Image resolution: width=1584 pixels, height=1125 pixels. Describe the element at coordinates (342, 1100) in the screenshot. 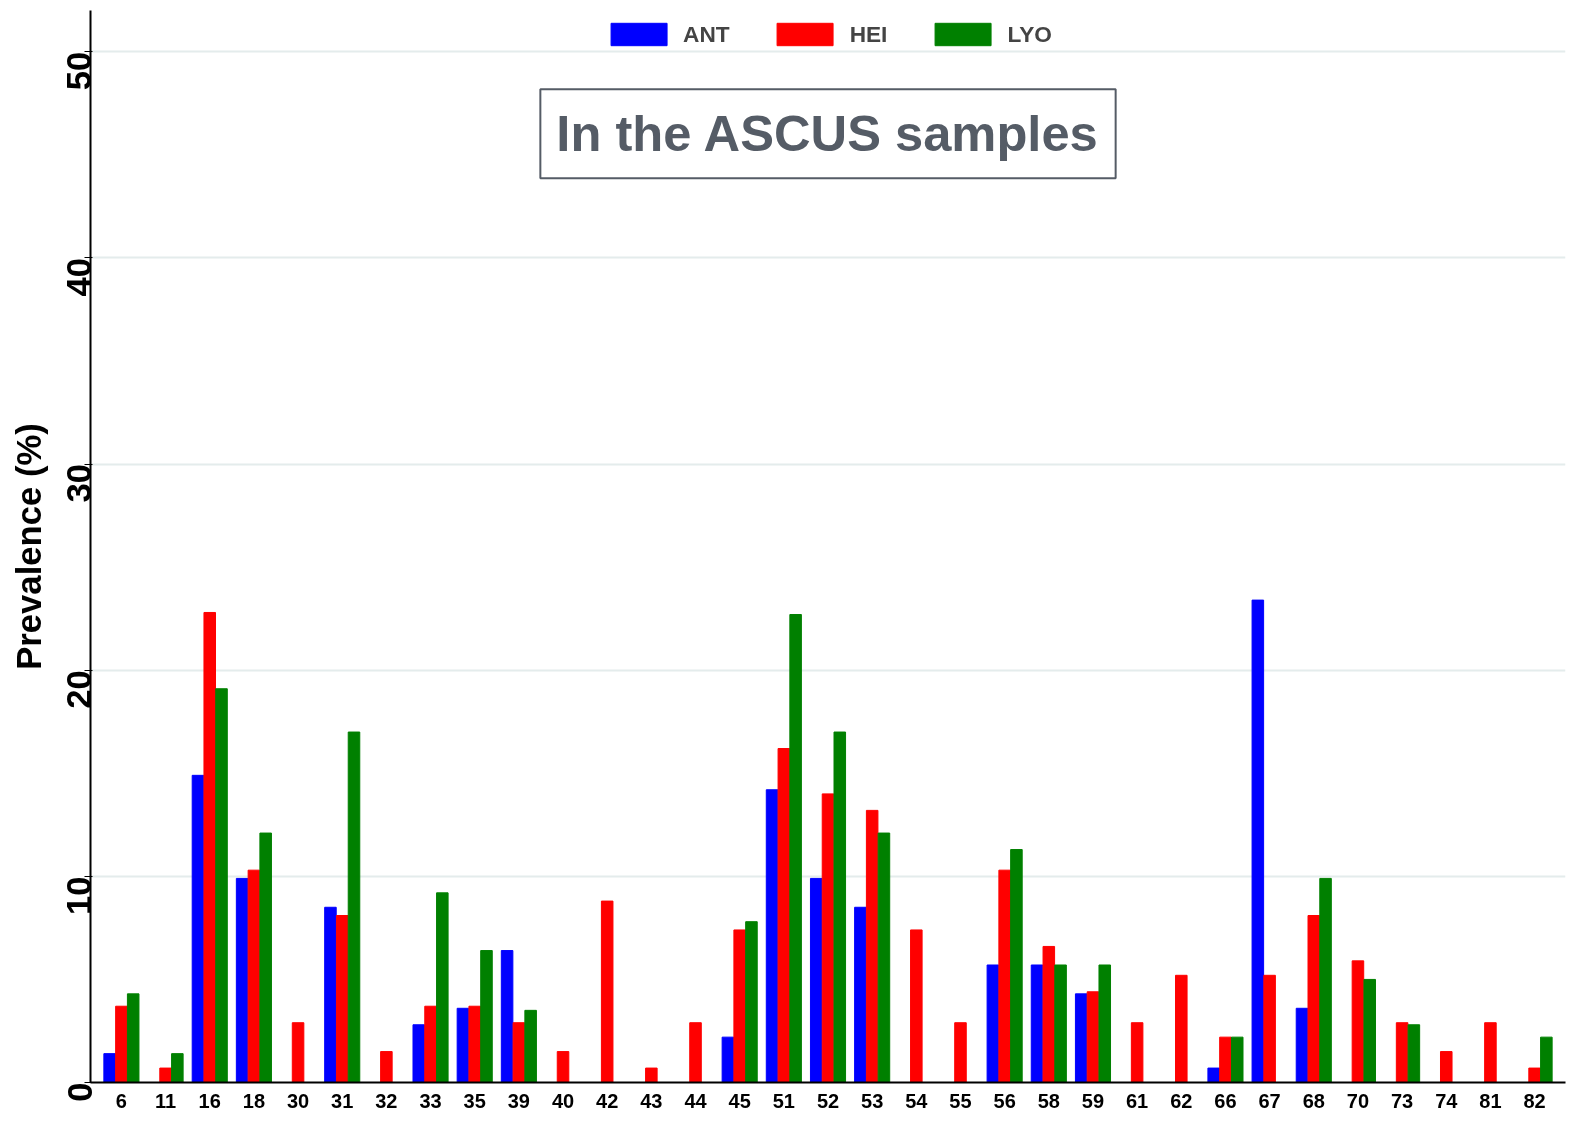

I see `x-tick-label: 31` at that location.